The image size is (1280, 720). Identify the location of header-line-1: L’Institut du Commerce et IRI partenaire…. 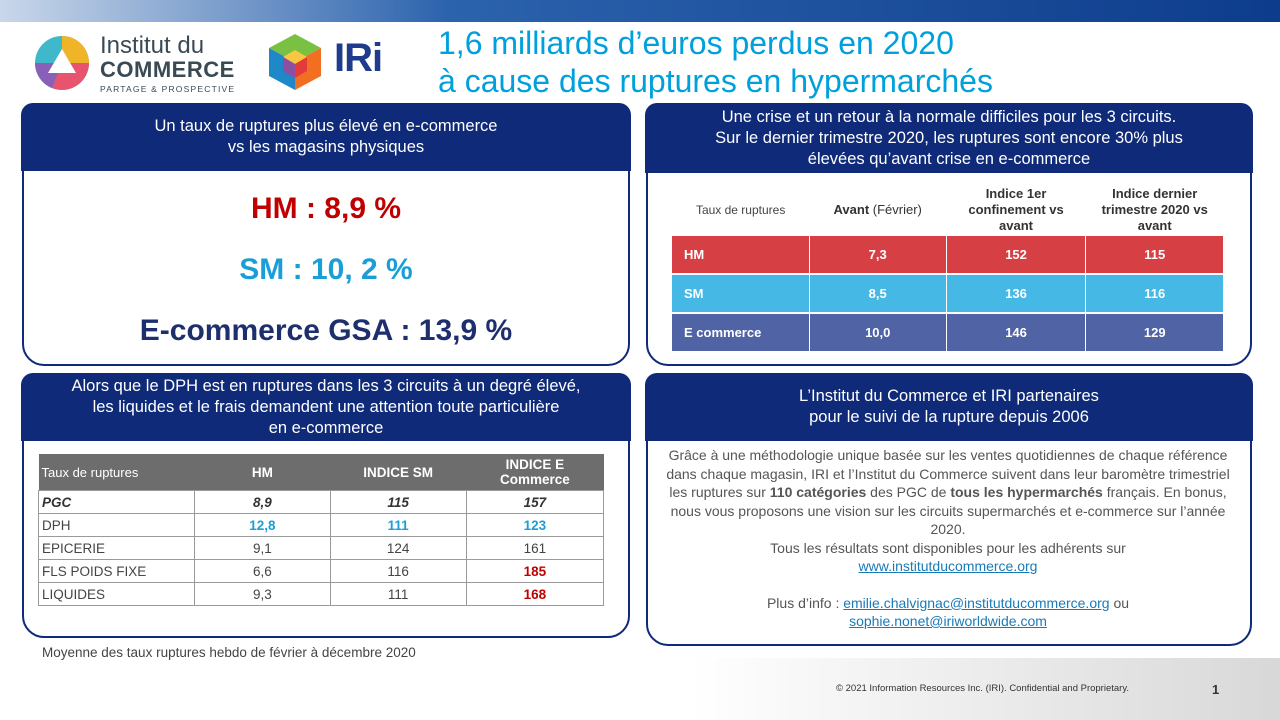
(949, 396).